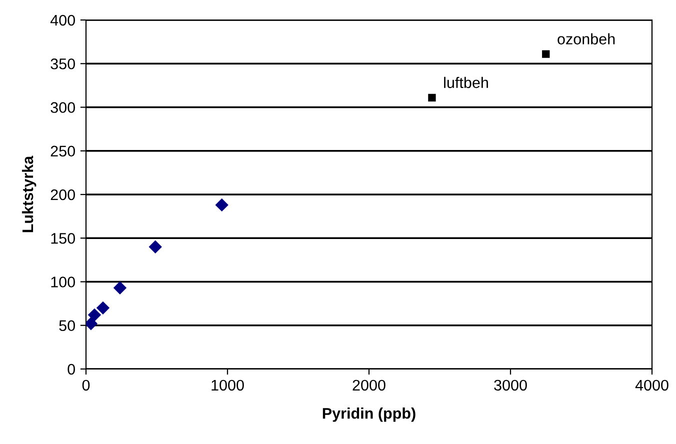  I want to click on y-tick-label: 350, so click(62, 64).